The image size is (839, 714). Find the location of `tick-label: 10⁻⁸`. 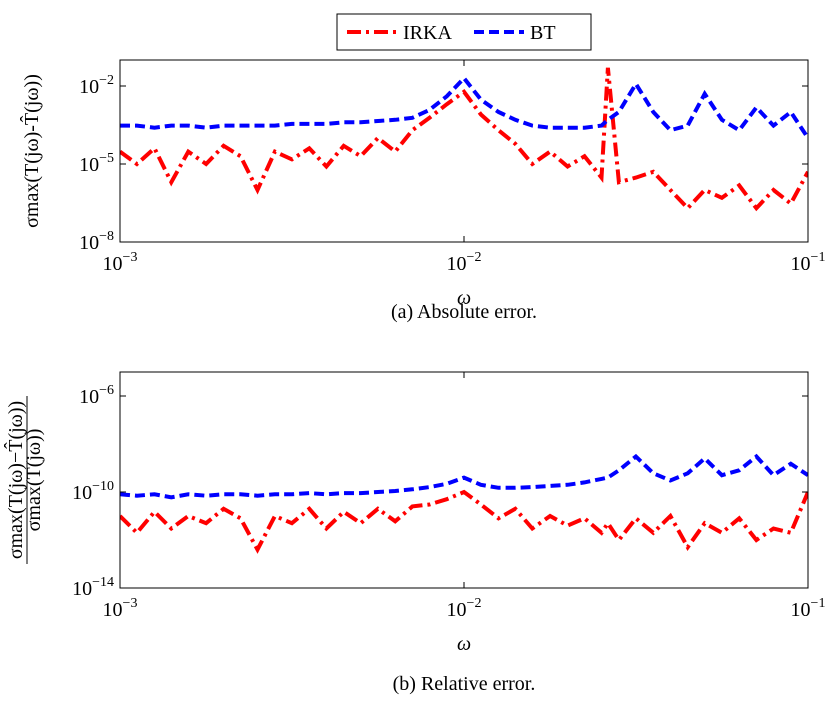

tick-label: 10⁻⁸ is located at coordinates (96, 241).